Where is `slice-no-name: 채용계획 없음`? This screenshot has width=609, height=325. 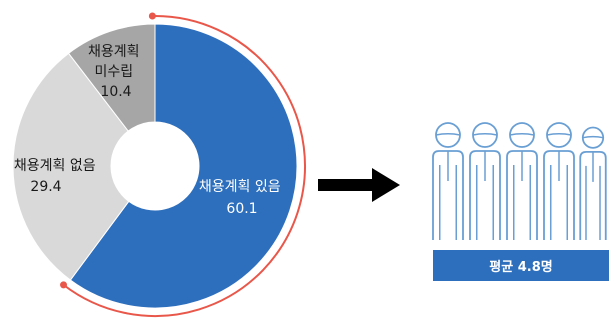 slice-no-name: 채용계획 없음 is located at coordinates (55, 166).